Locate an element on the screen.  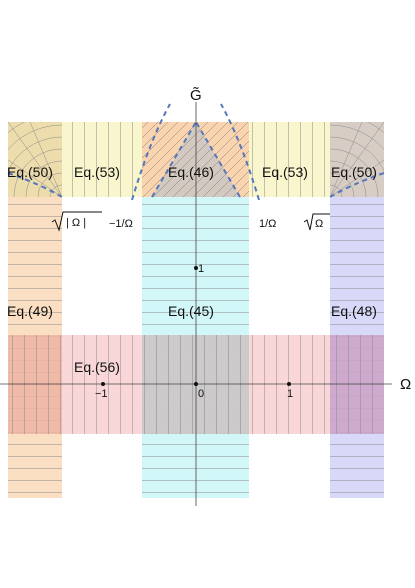
y-axis-name: G̃ is located at coordinates (196, 95).